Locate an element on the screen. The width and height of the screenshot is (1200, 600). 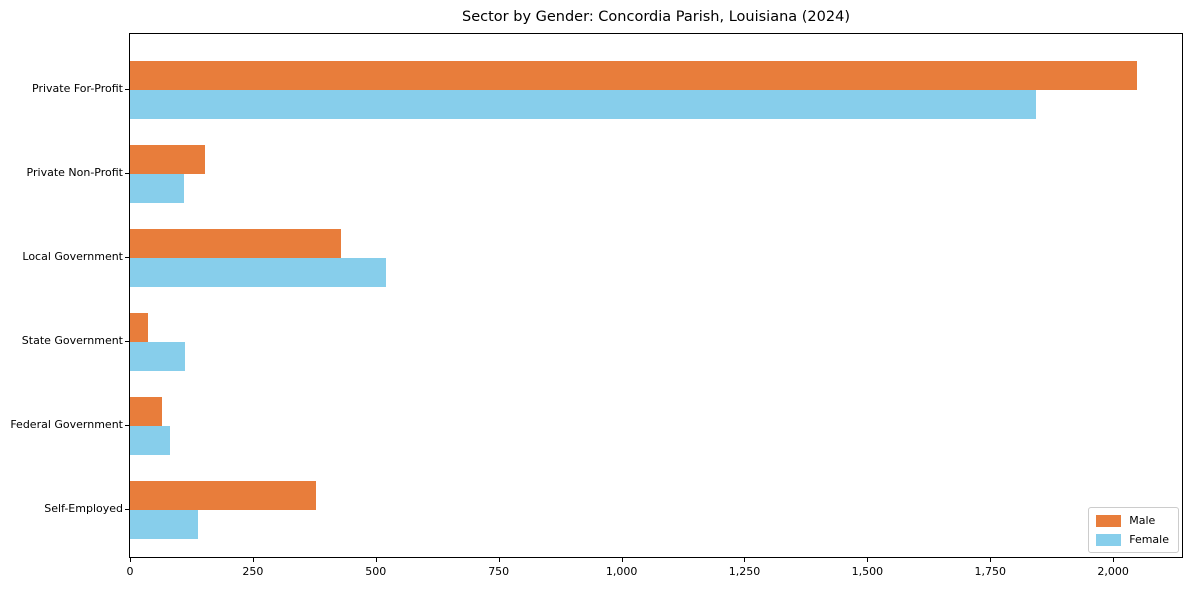
x-axis-label: 1,000 is located at coordinates (621, 571).